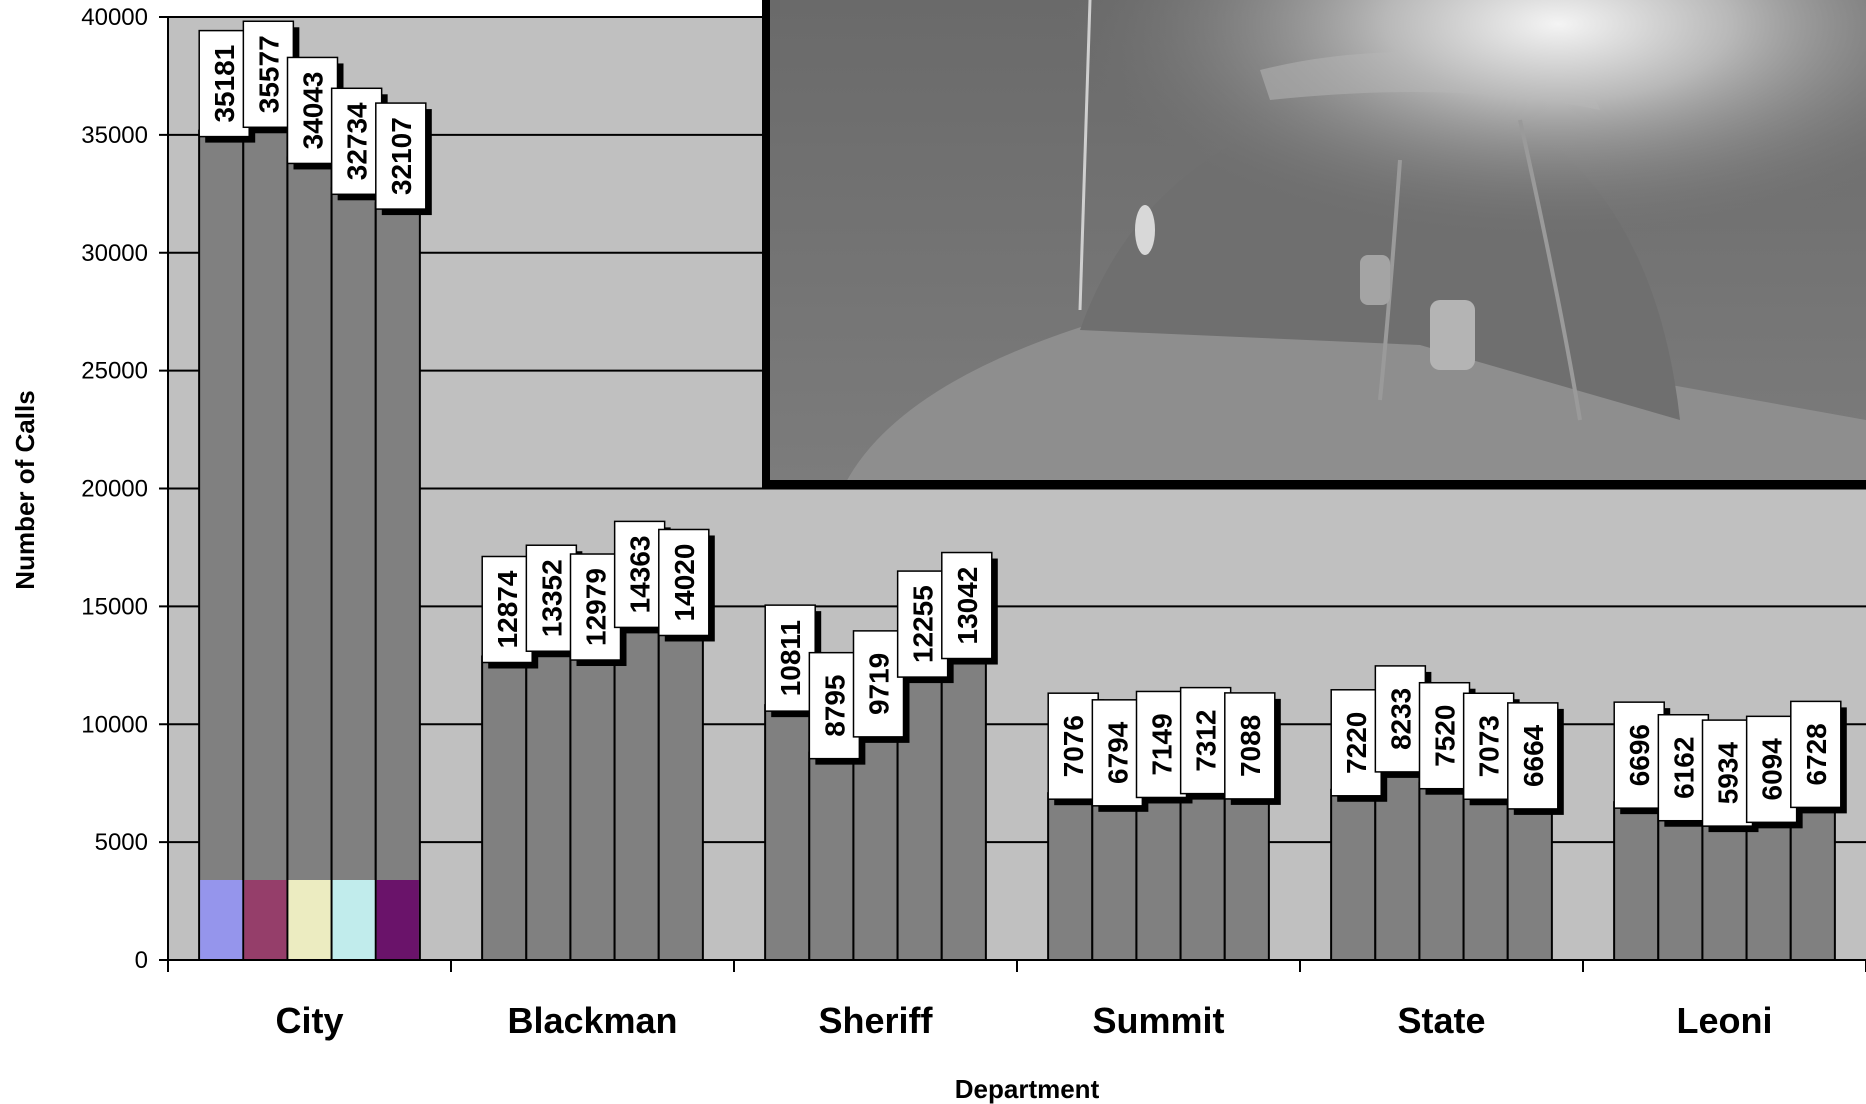 The image size is (1866, 1104). What do you see at coordinates (879, 684) in the screenshot?
I see `data-label-text: 9719` at bounding box center [879, 684].